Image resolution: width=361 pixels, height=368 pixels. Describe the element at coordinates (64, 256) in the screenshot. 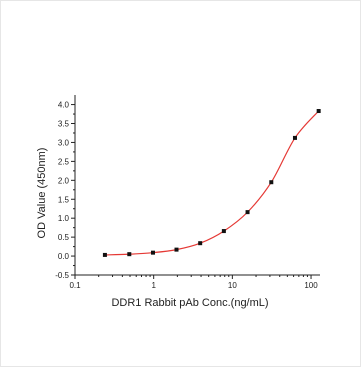

I see `y-tick-label: 0.0` at that location.